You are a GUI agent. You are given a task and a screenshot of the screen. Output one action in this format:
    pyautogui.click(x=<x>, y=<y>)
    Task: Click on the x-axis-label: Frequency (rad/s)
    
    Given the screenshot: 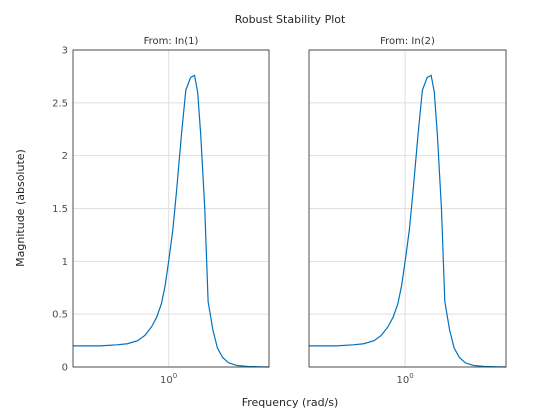 What is the action you would take?
    pyautogui.click(x=290, y=402)
    